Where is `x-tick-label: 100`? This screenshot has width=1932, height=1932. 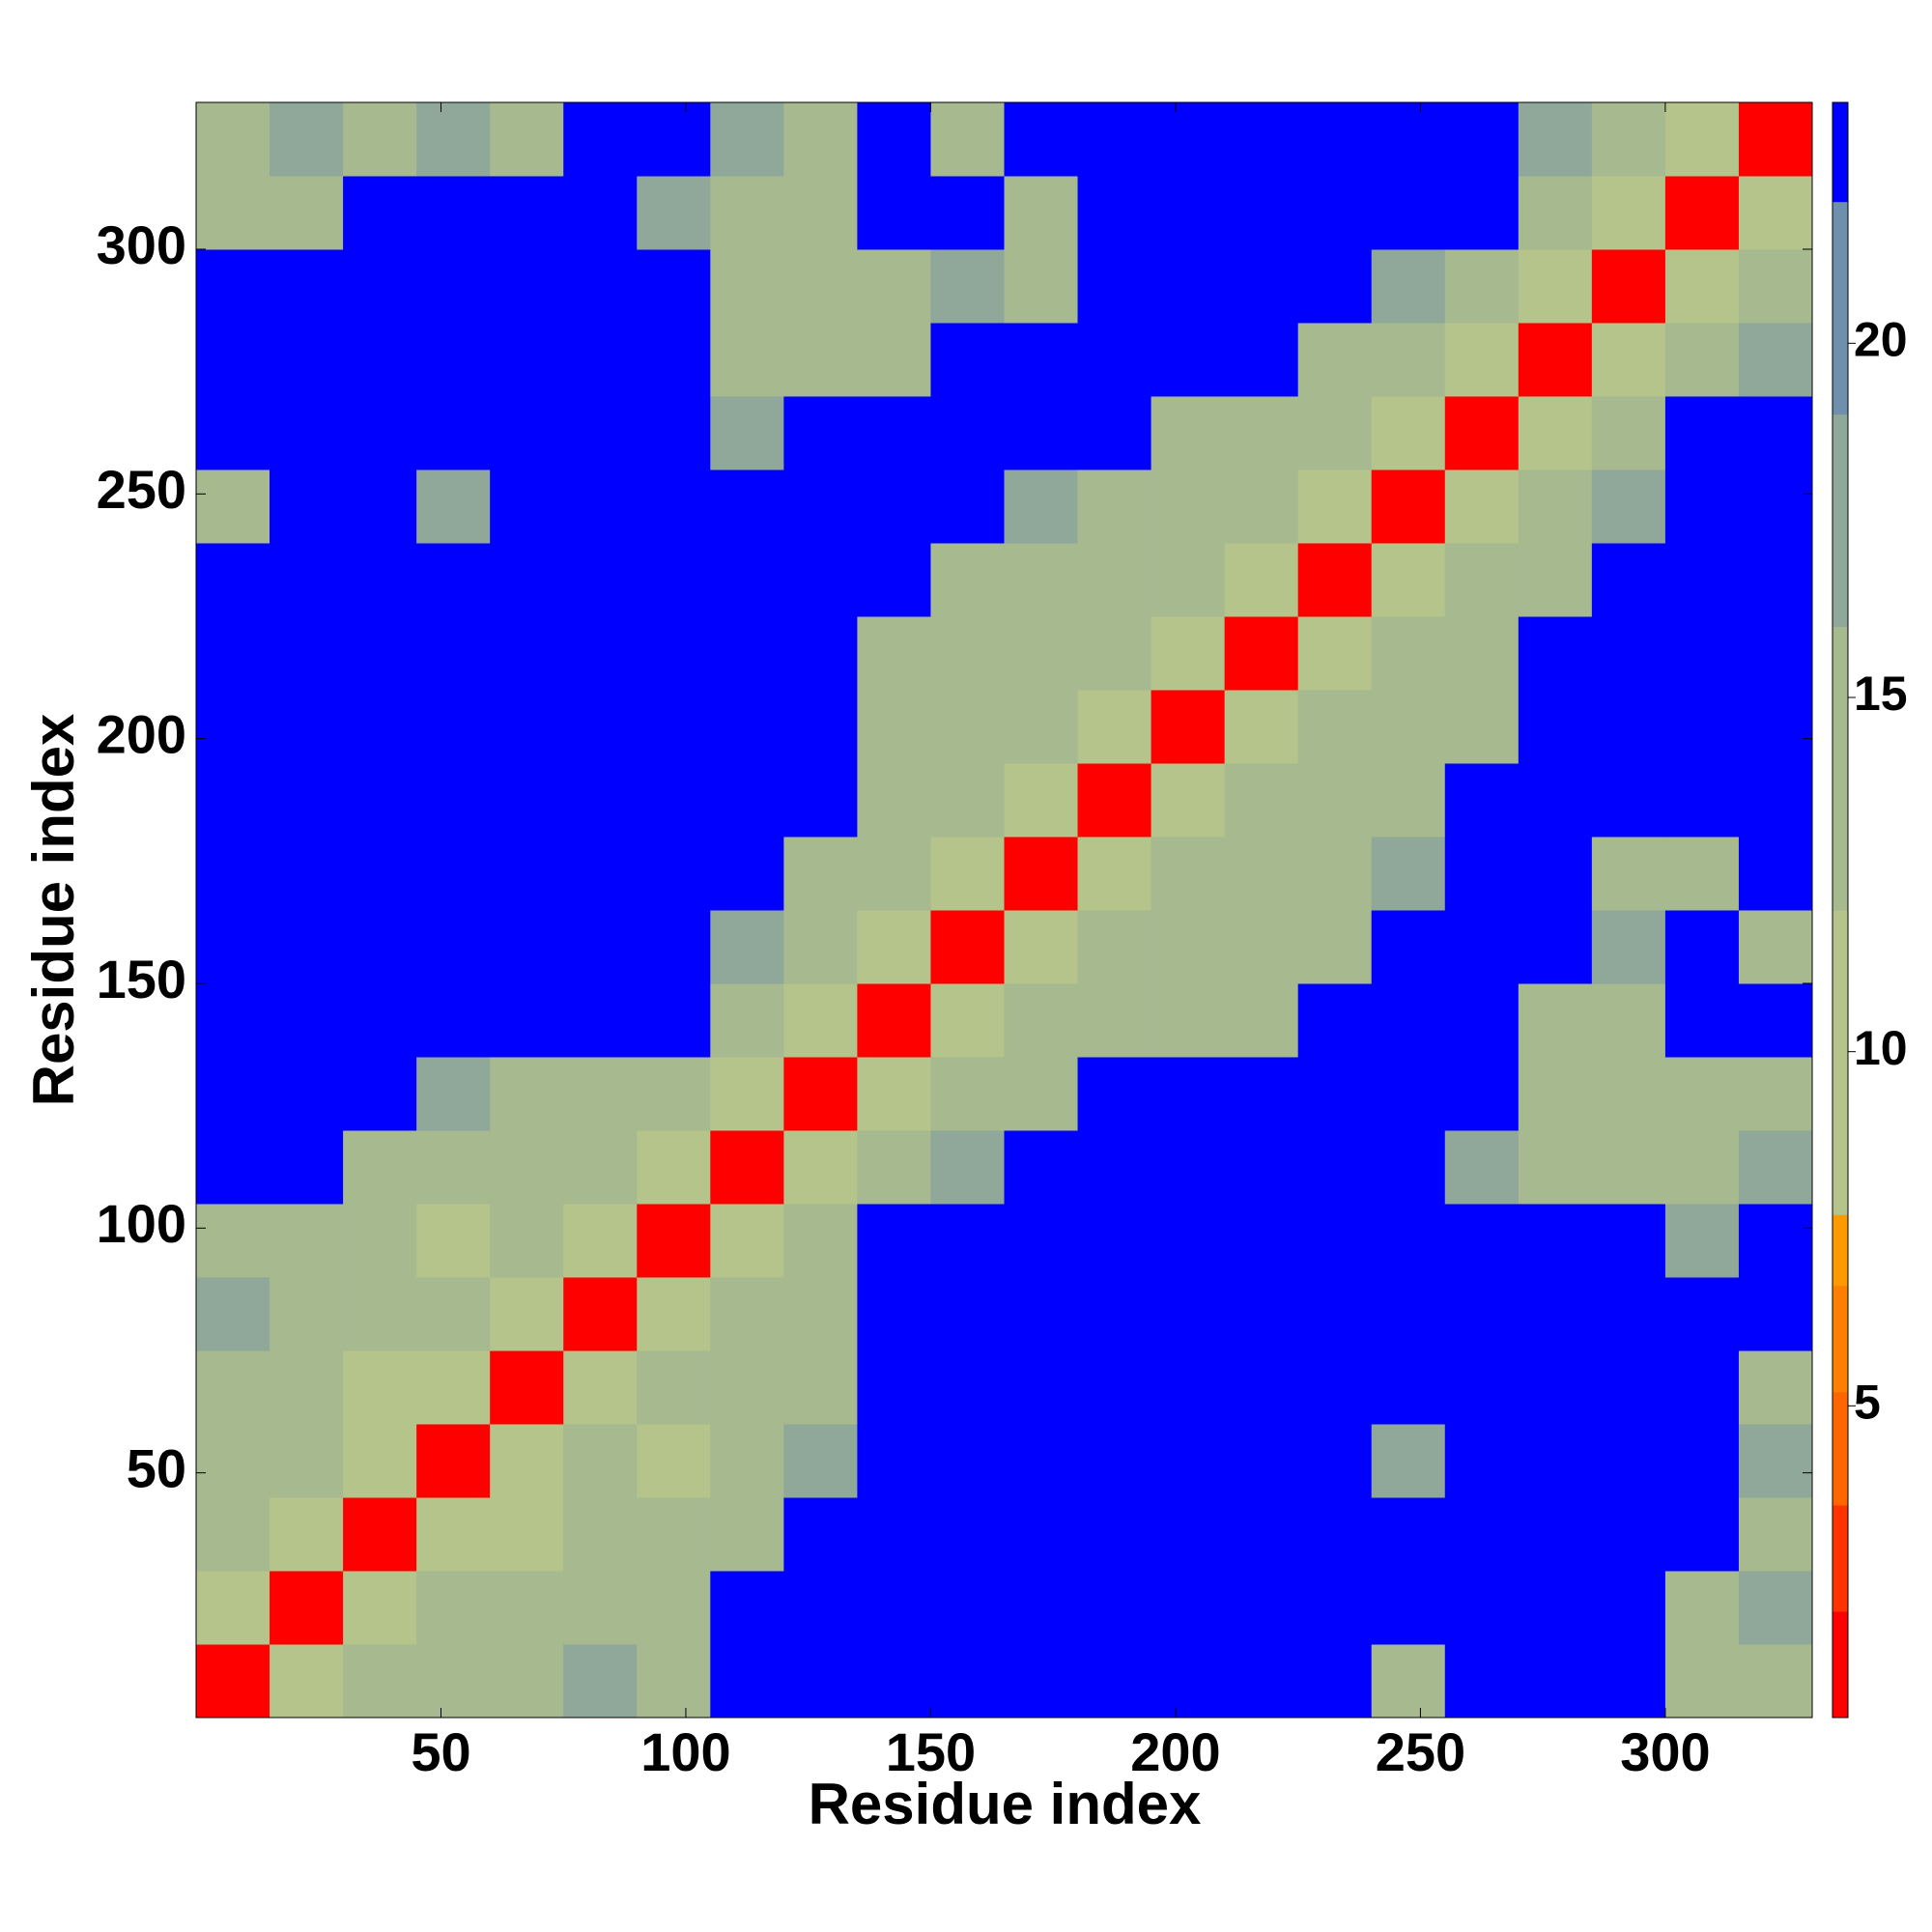 x-tick-label: 100 is located at coordinates (685, 1751).